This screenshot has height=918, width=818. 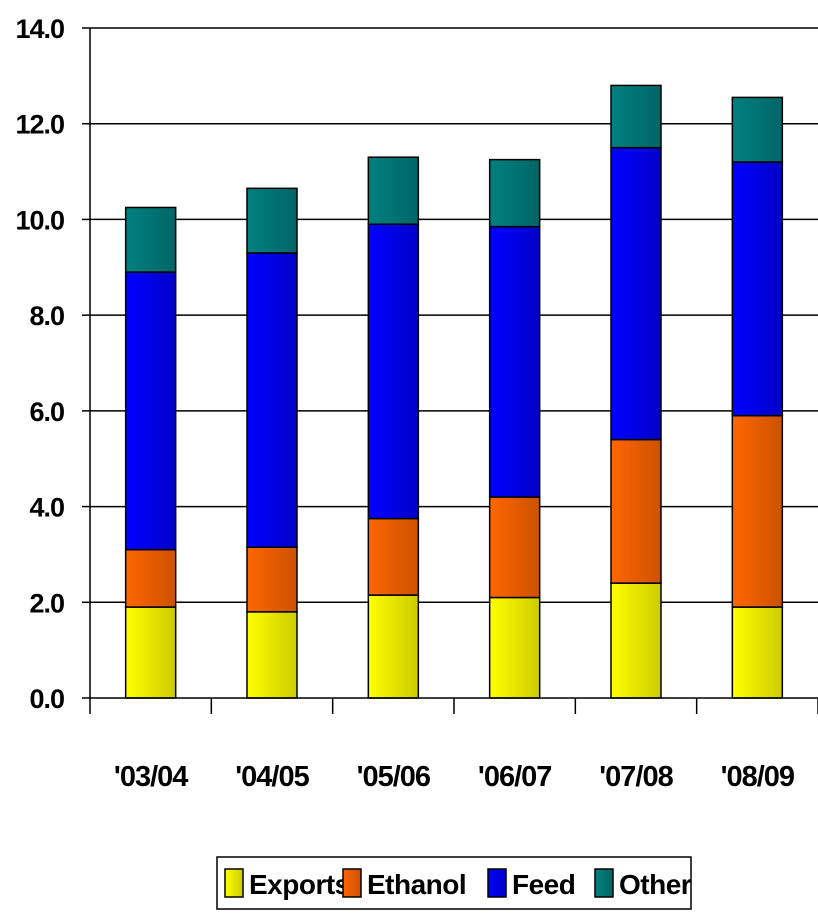 What do you see at coordinates (46, 412) in the screenshot?
I see `y-tick-label: 6.0` at bounding box center [46, 412].